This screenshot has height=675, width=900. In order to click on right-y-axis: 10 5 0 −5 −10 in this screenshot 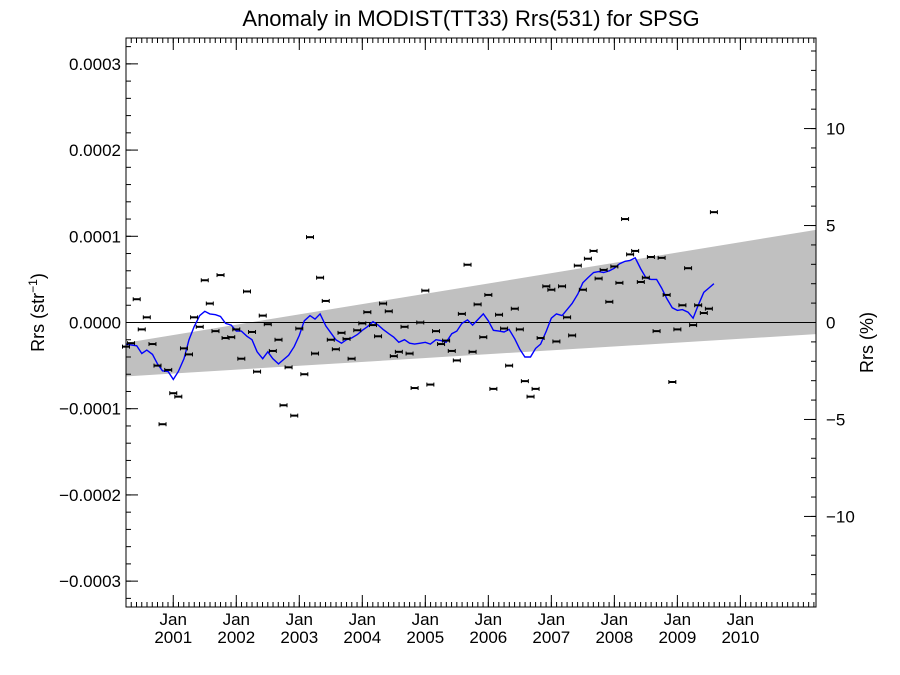, I will do `click(829, 322)`.